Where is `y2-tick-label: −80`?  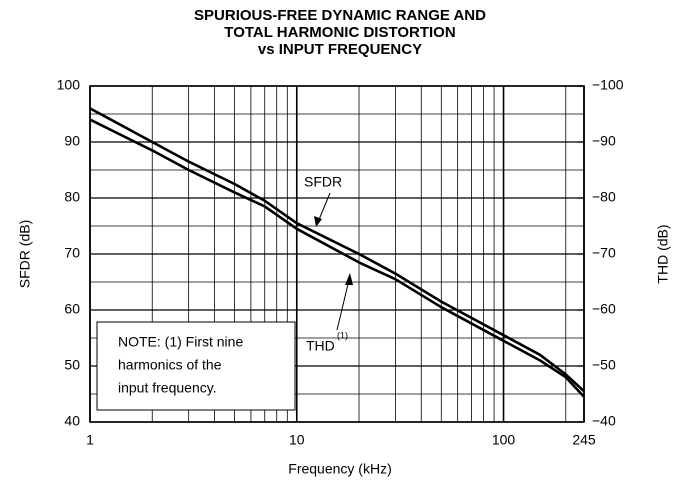
y2-tick-label: −80 is located at coordinates (604, 197).